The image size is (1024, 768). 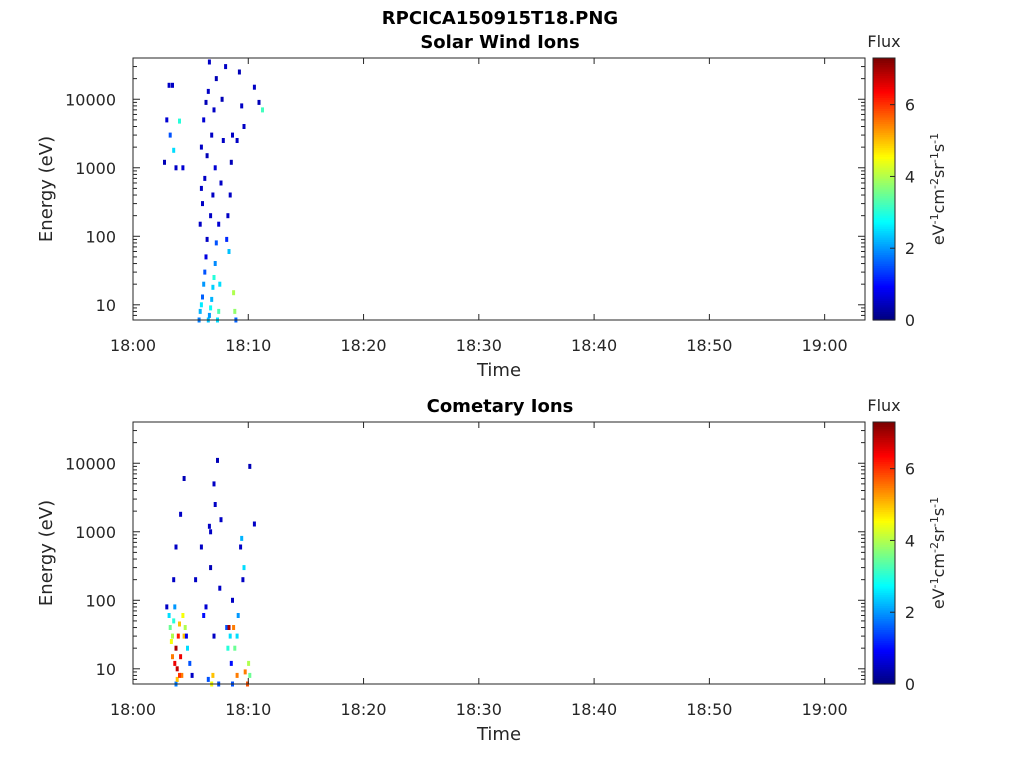 What do you see at coordinates (825, 345) in the screenshot?
I see `x-tick-label: 19:00` at bounding box center [825, 345].